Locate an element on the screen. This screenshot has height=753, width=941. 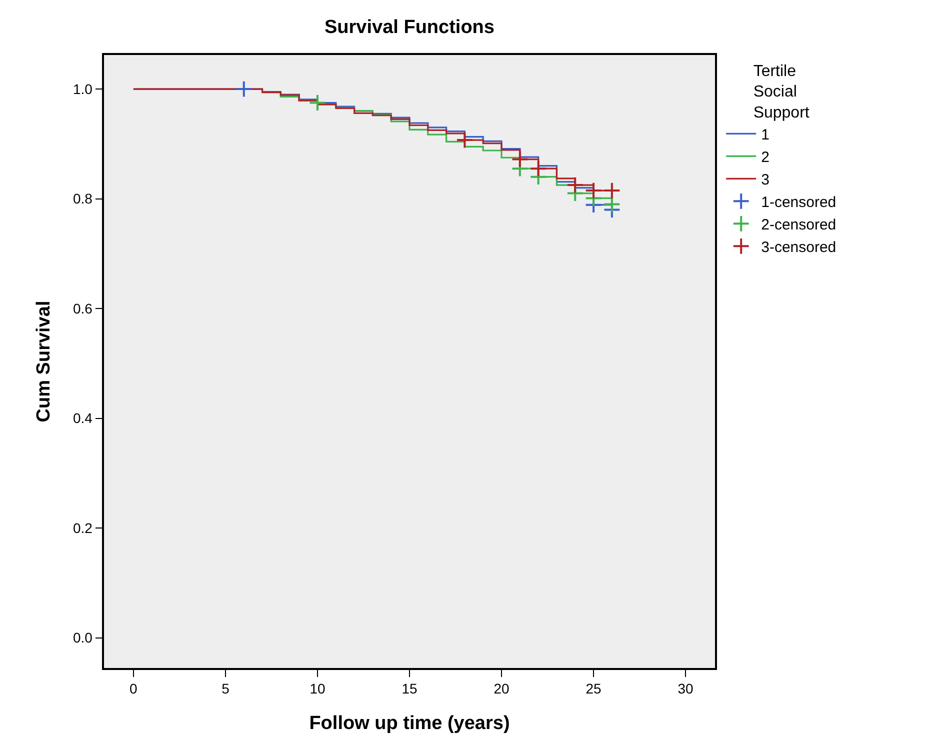
legend-label: 1 is located at coordinates (765, 135).